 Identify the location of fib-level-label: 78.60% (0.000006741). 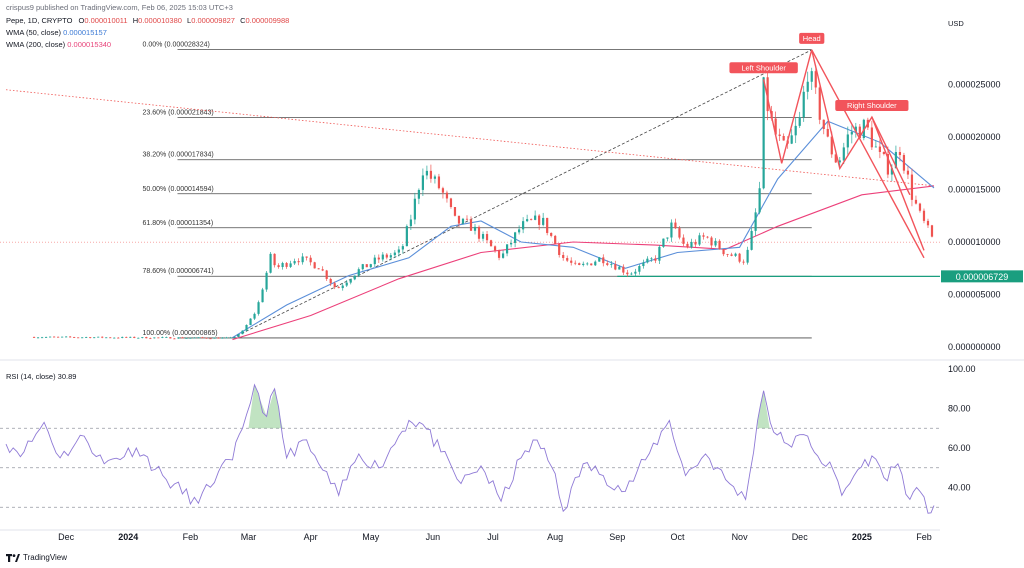
(177, 271).